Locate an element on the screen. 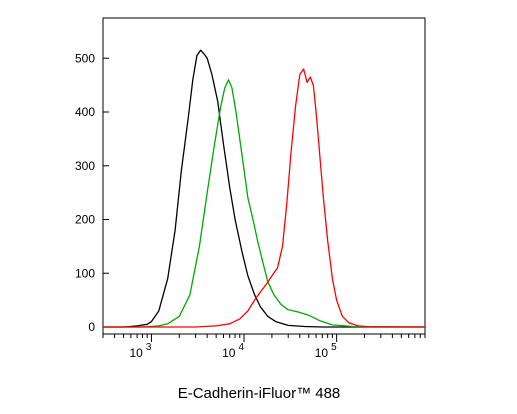  y-tick-label: 200 is located at coordinates (85, 220).